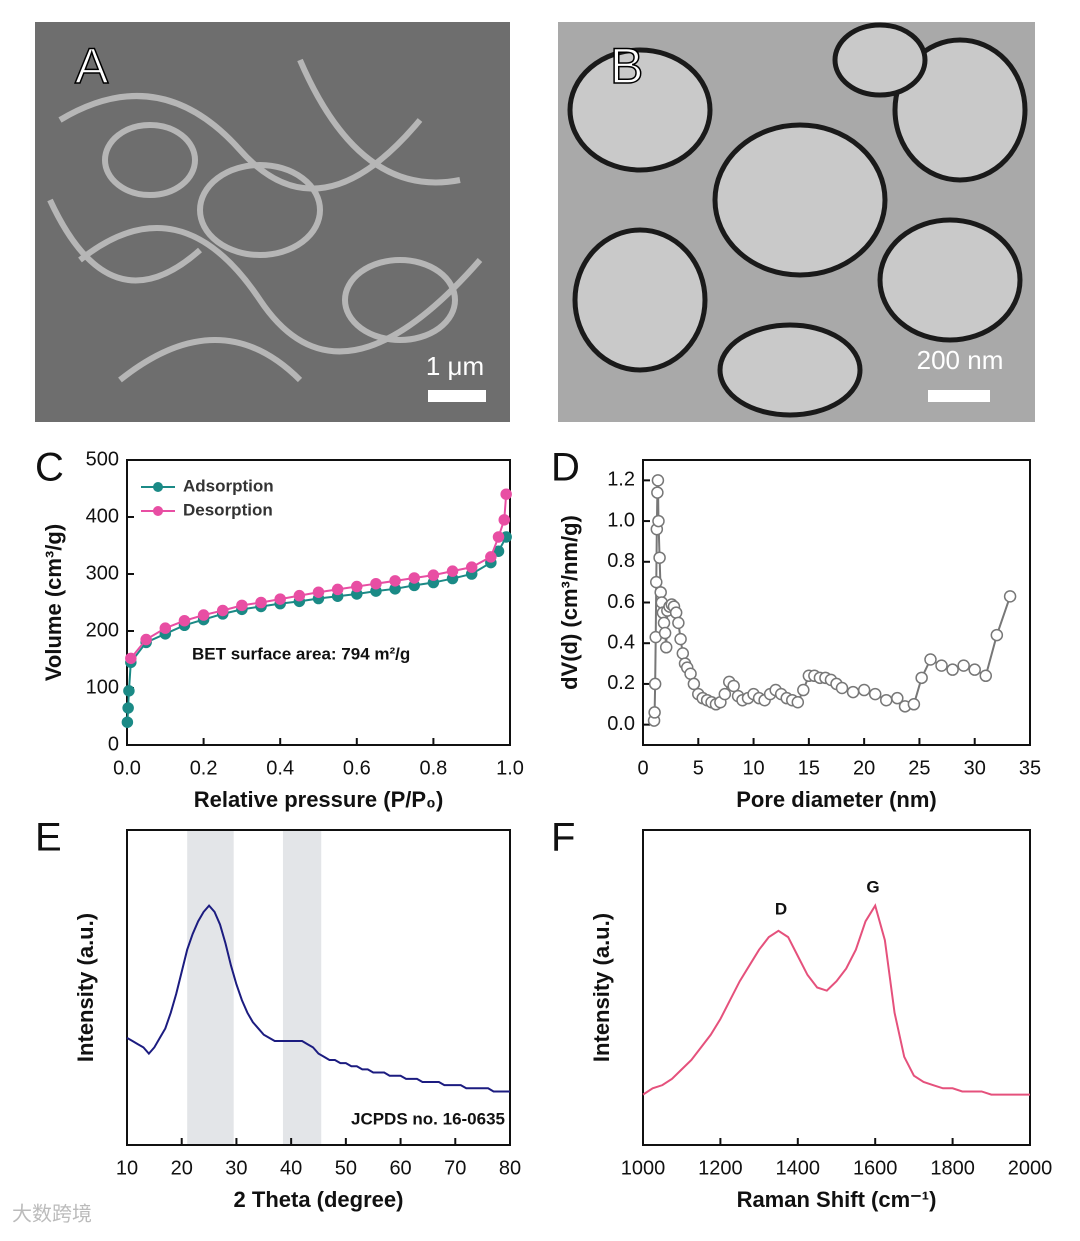 This screenshot has height=1241, width=1080. Describe the element at coordinates (510, 1168) in the screenshot. I see `x-tick-label: 80` at that location.